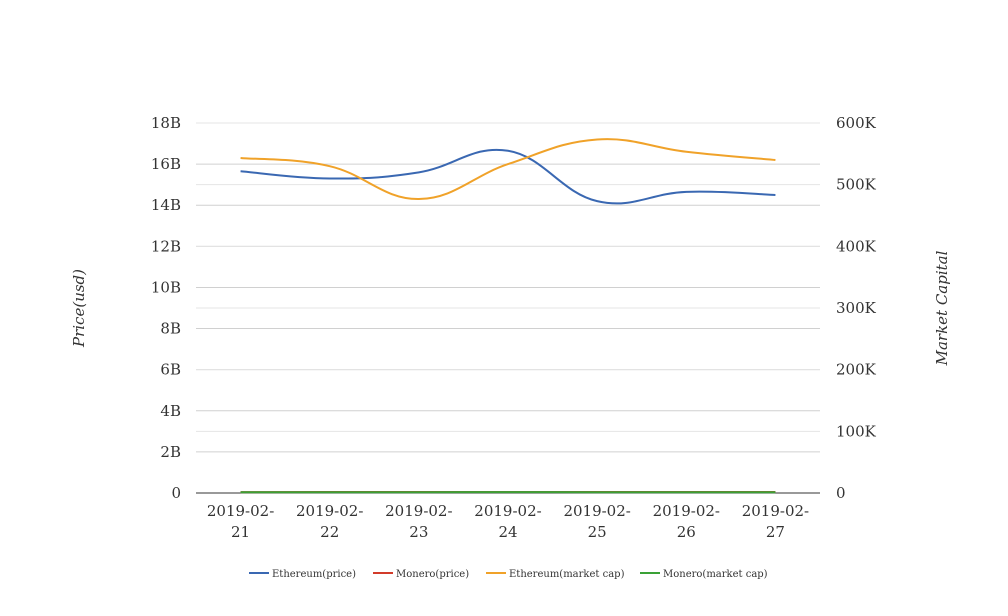  I want to click on y2-tick-label: 300K, so click(856, 308).